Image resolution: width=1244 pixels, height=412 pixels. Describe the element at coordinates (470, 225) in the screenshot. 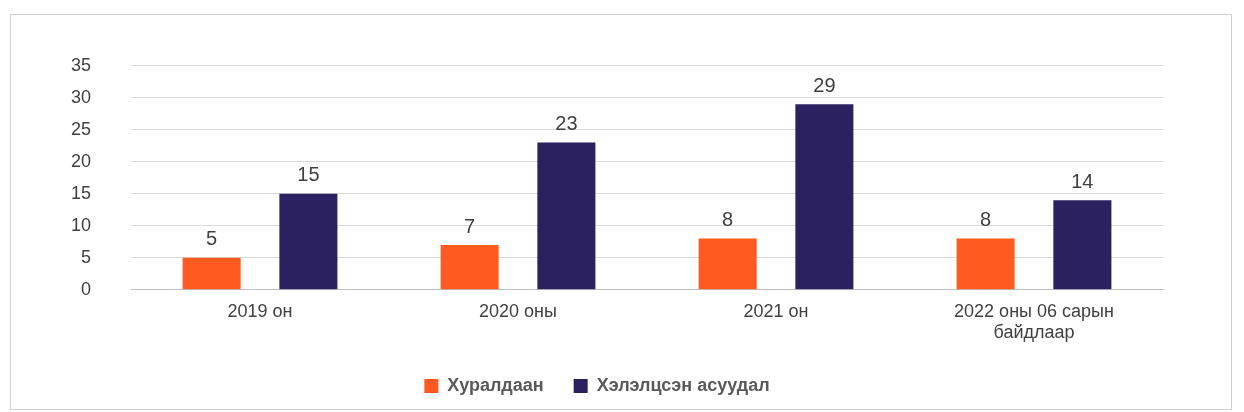

I see `data-label: 7` at that location.